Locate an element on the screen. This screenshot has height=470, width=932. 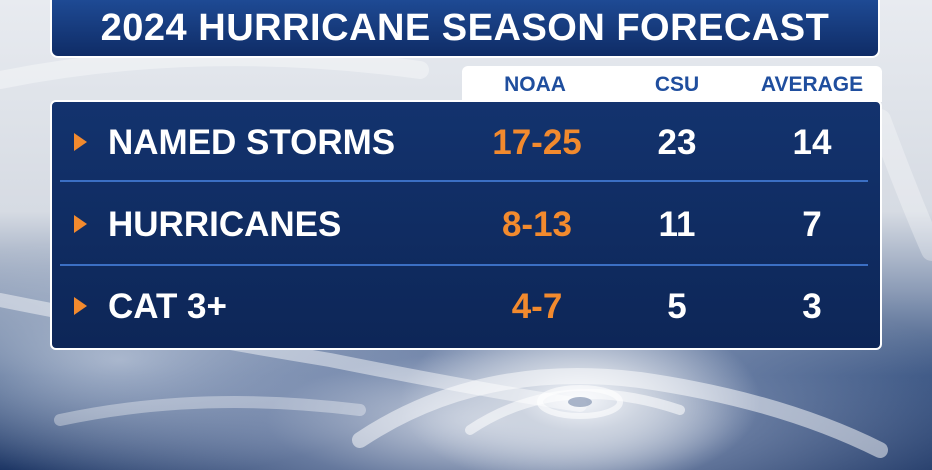
row-label: HURRICANES is located at coordinates (225, 224).